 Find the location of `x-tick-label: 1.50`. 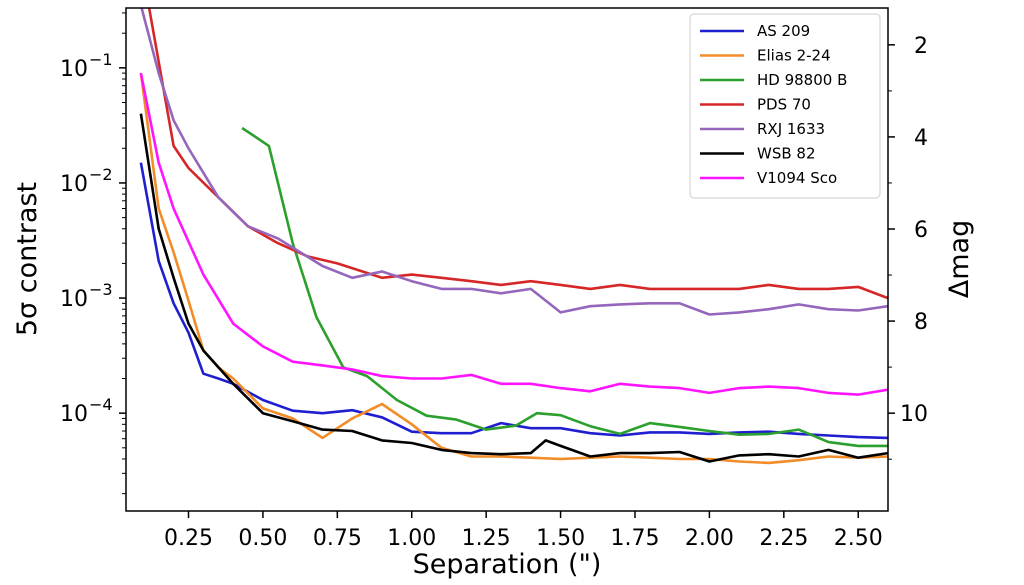

x-tick-label: 1.50 is located at coordinates (560, 538).